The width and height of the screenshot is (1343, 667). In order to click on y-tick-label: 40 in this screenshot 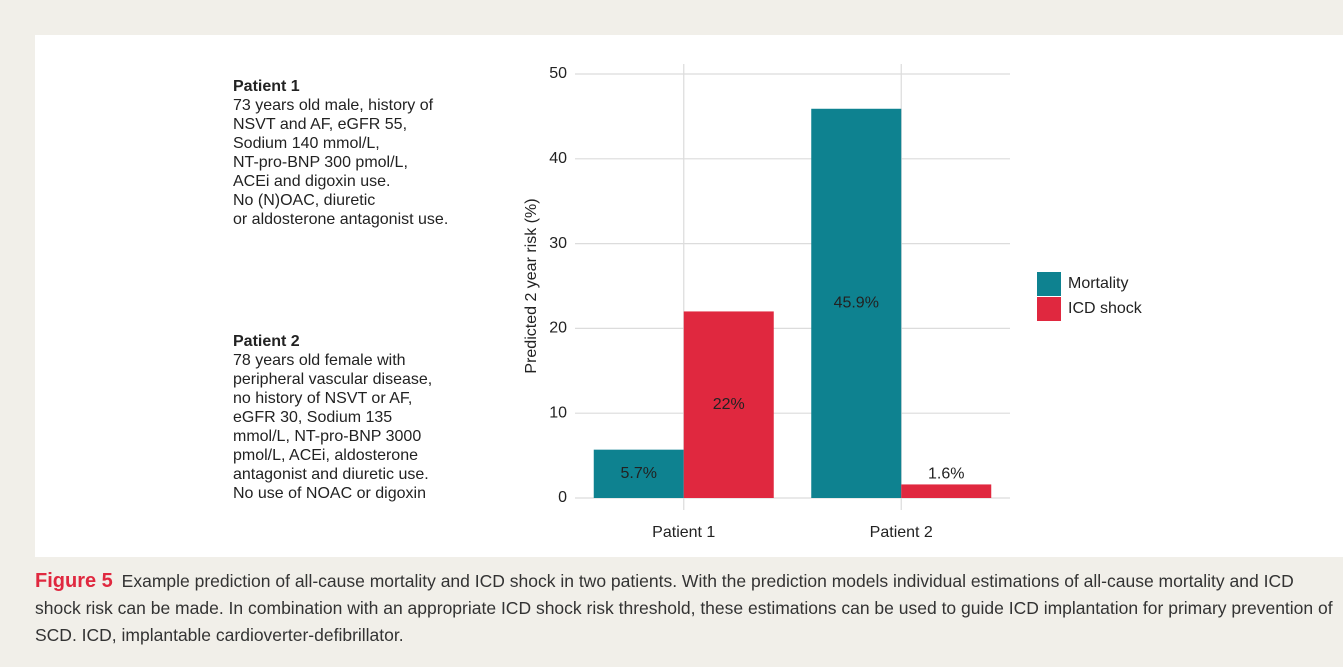, I will do `click(558, 158)`.